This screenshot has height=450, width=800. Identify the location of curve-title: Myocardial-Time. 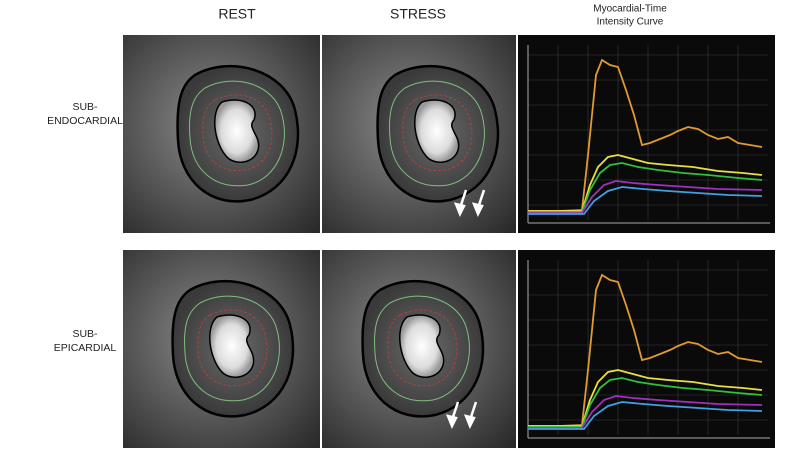
(630, 9).